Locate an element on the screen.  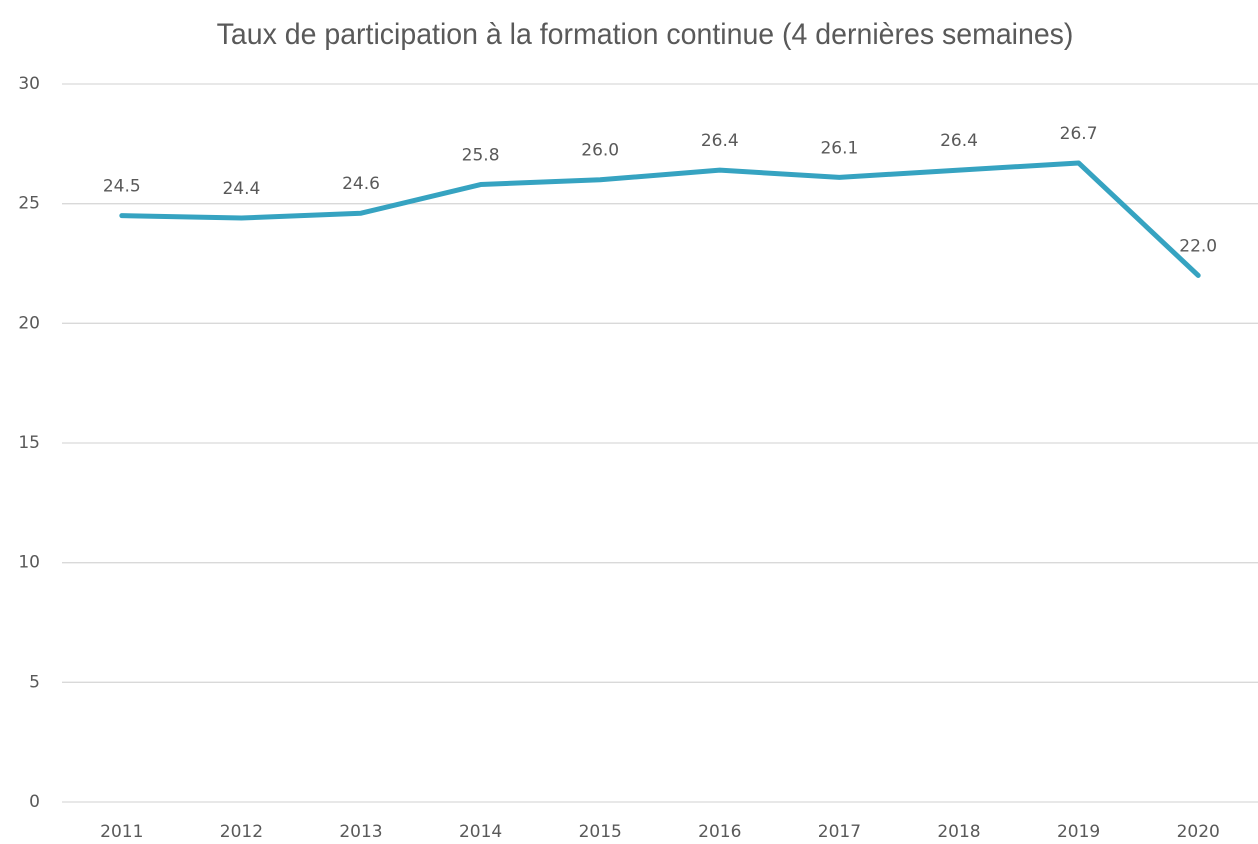
x-tick-label: 2018 is located at coordinates (958, 832).